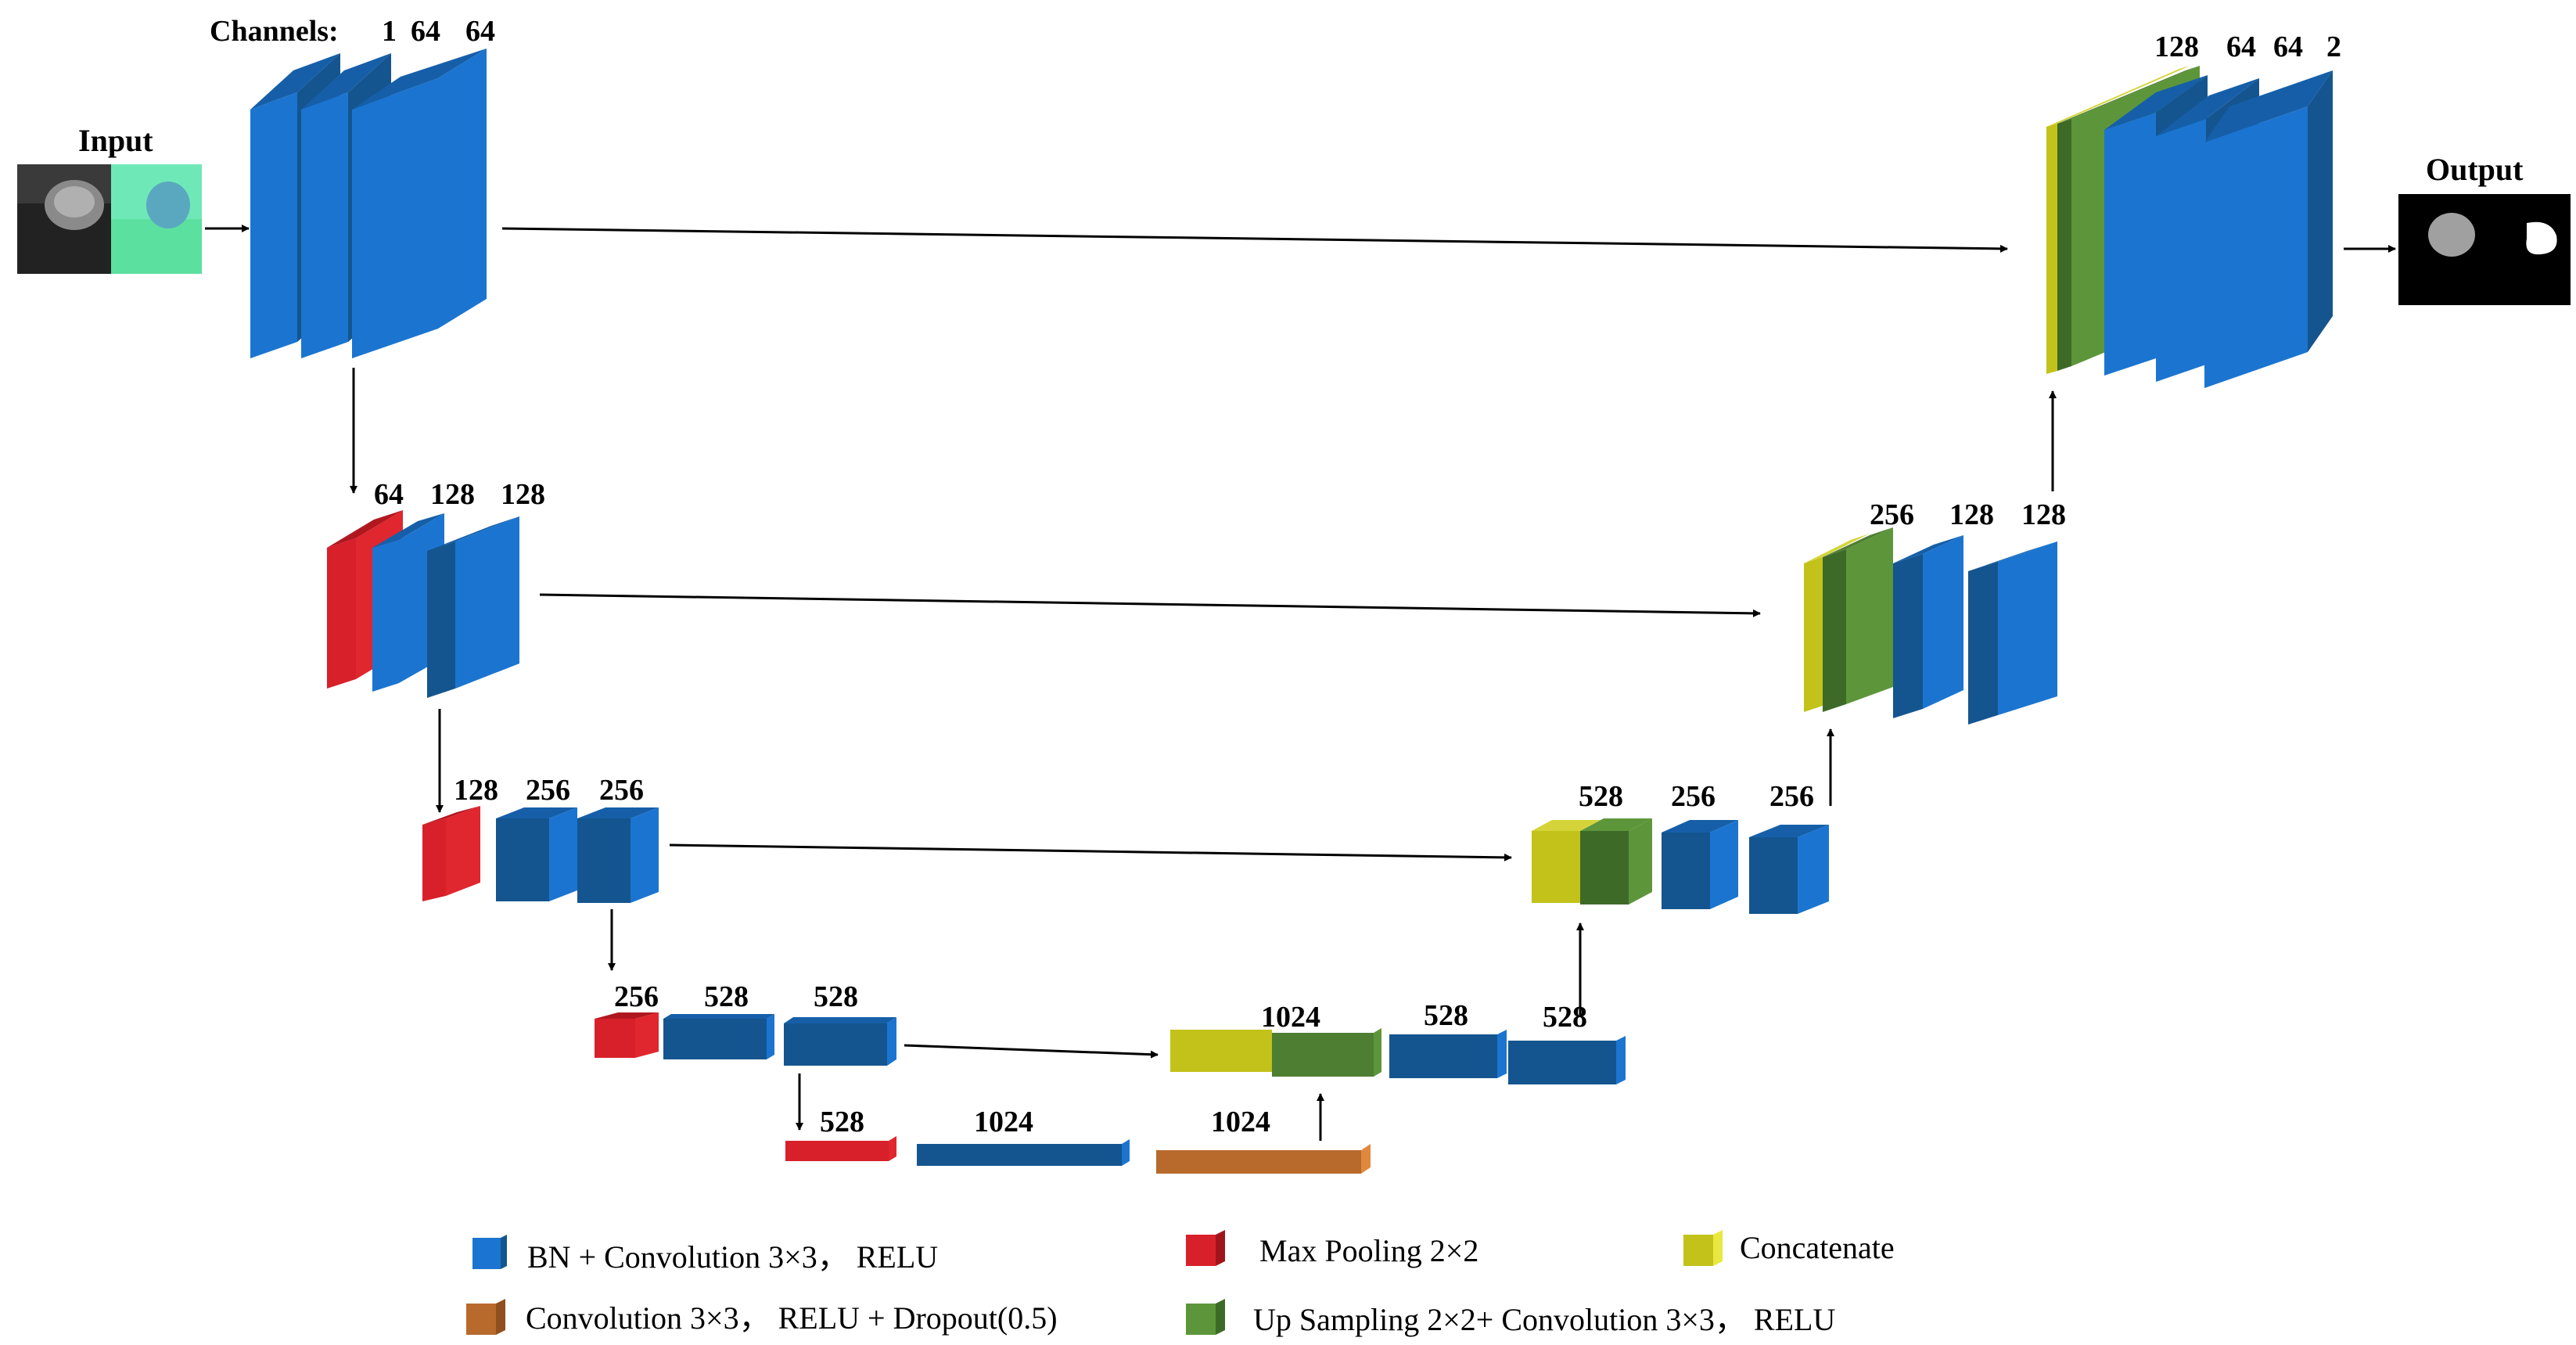 This screenshot has height=1345, width=2576. What do you see at coordinates (1818, 1247) in the screenshot?
I see `legend-concat-label: Concatenate` at bounding box center [1818, 1247].